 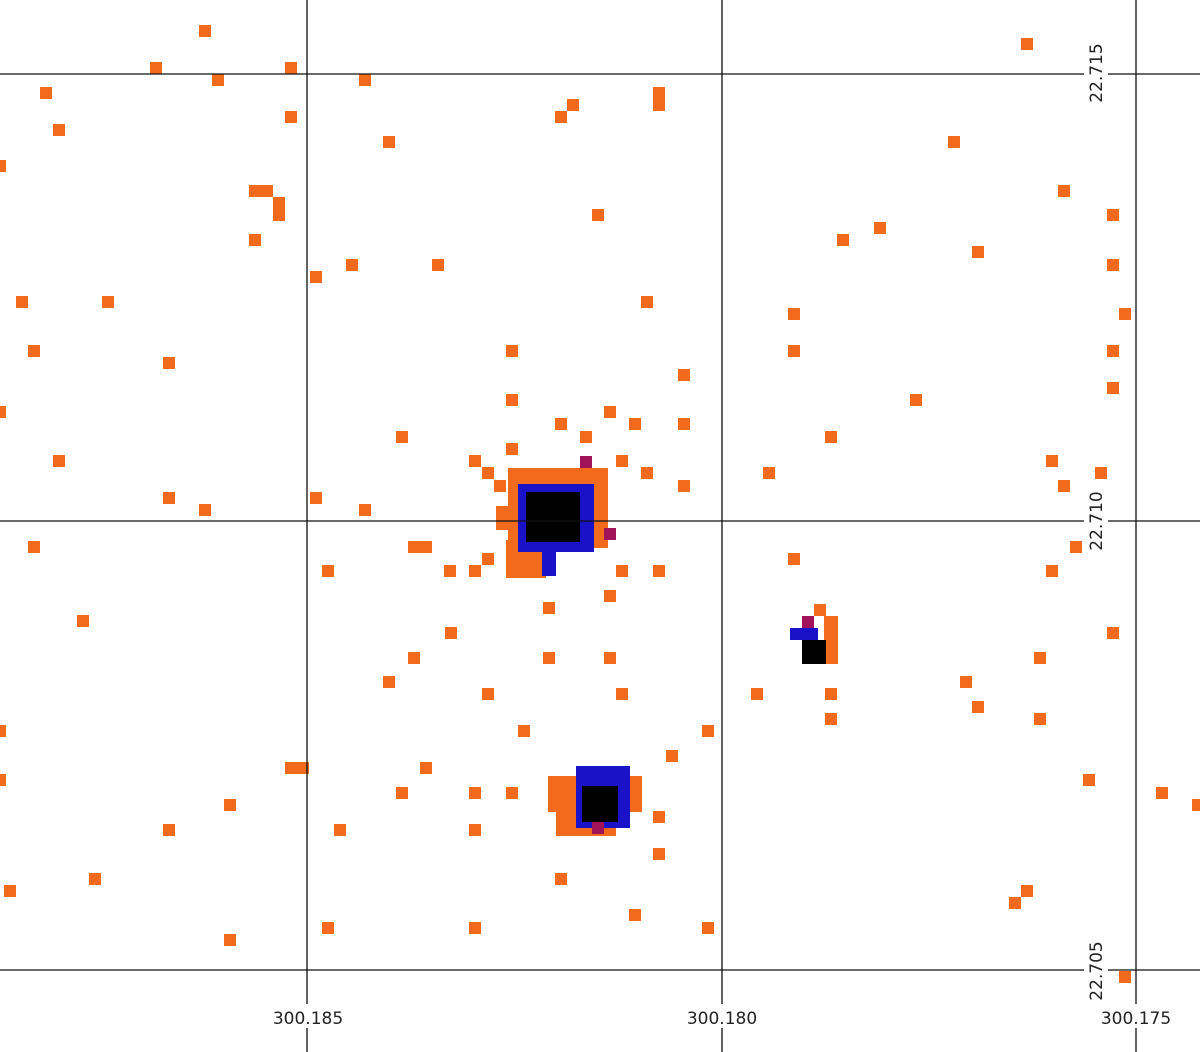 I want to click on y-label: 22.715, so click(x=1097, y=72).